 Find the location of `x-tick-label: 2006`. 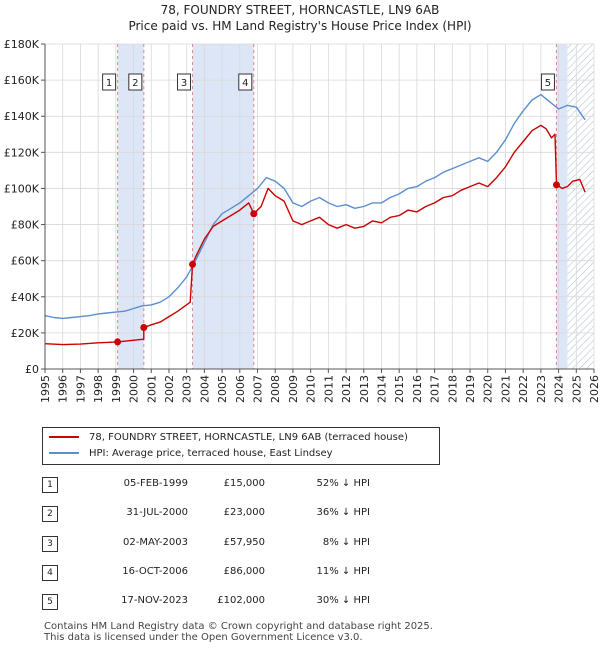

x-tick-label: 2006 is located at coordinates (240, 389).